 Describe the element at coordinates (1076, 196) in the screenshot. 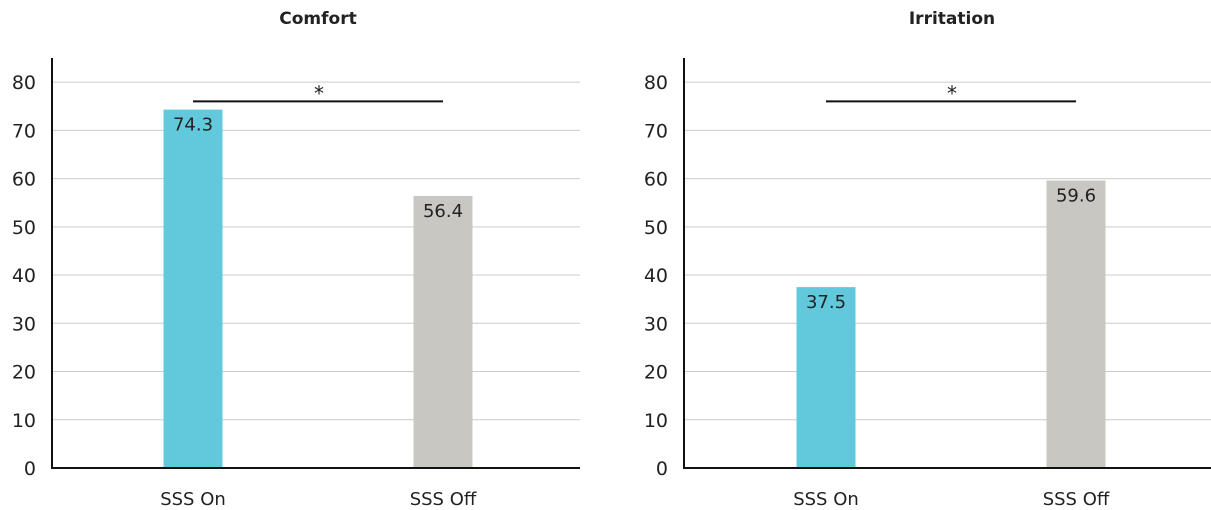

I see `data-label: 59.6` at that location.